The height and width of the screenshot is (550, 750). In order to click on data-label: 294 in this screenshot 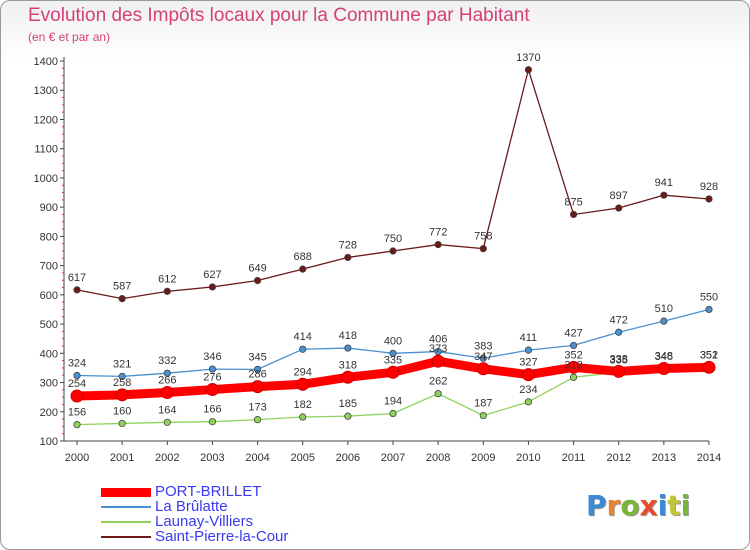, I will do `click(303, 372)`.